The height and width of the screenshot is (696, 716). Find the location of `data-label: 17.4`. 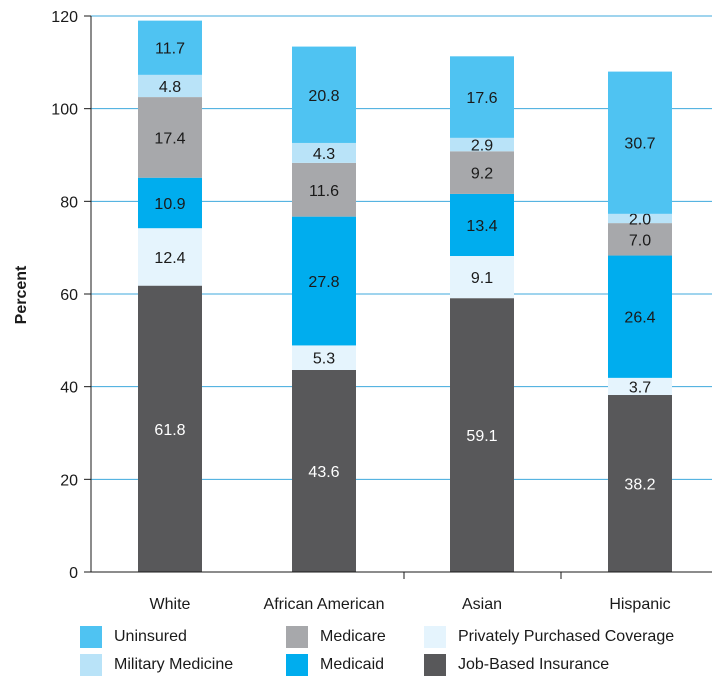

data-label: 17.4 is located at coordinates (169, 138).